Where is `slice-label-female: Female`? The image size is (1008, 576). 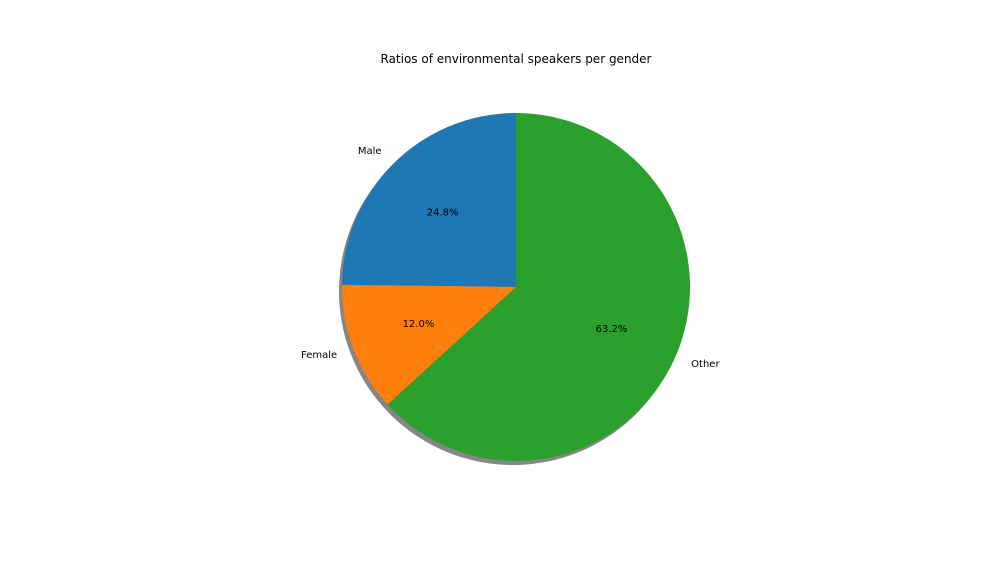
slice-label-female: Female is located at coordinates (319, 355).